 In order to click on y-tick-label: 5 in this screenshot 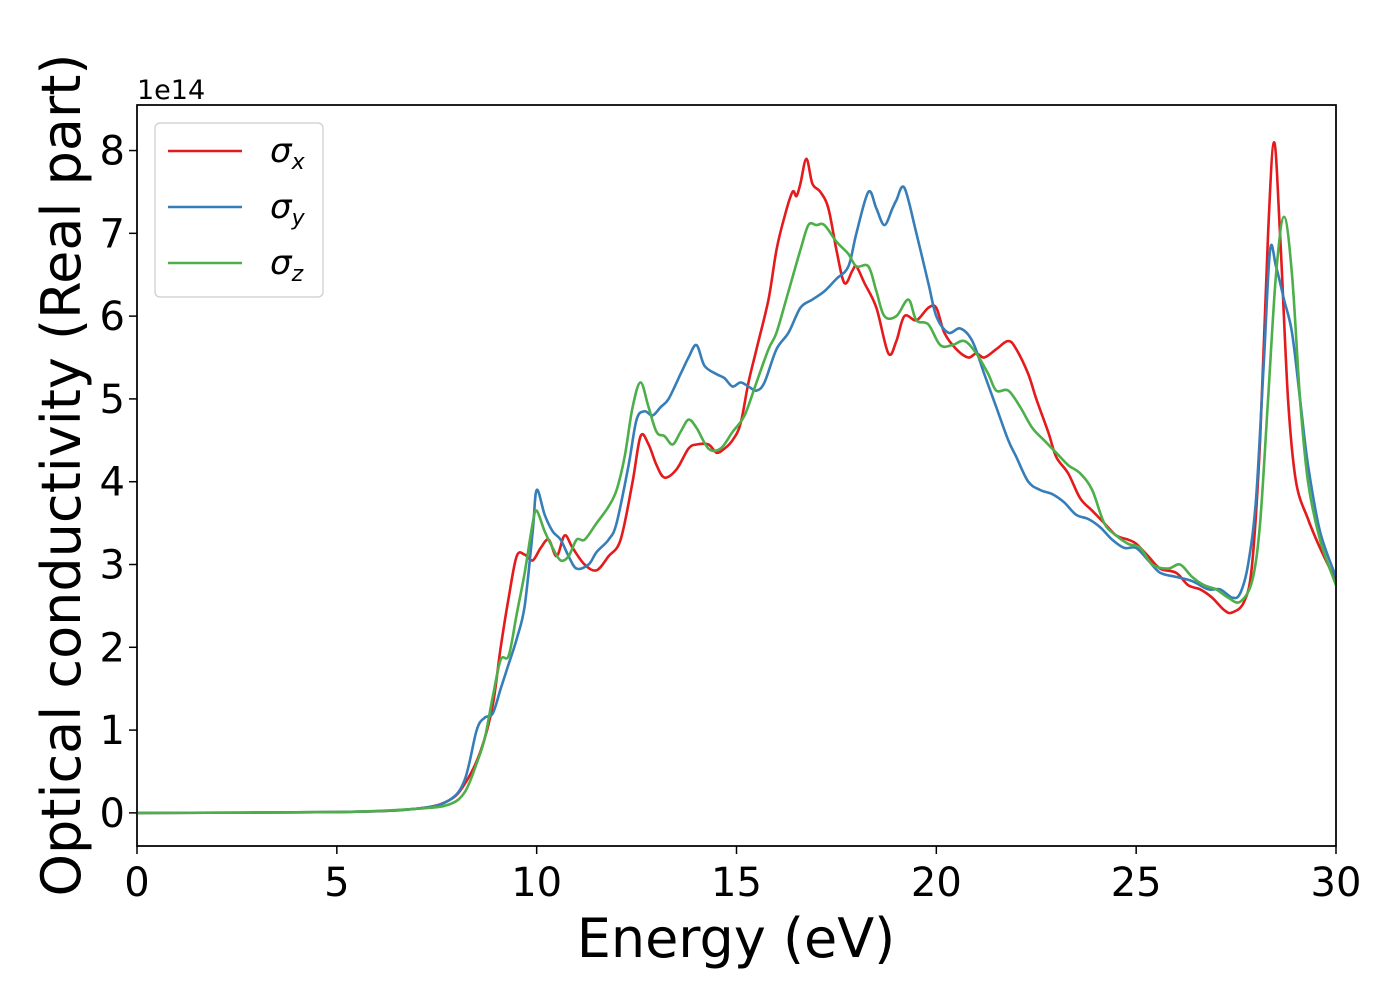, I will do `click(112, 400)`.